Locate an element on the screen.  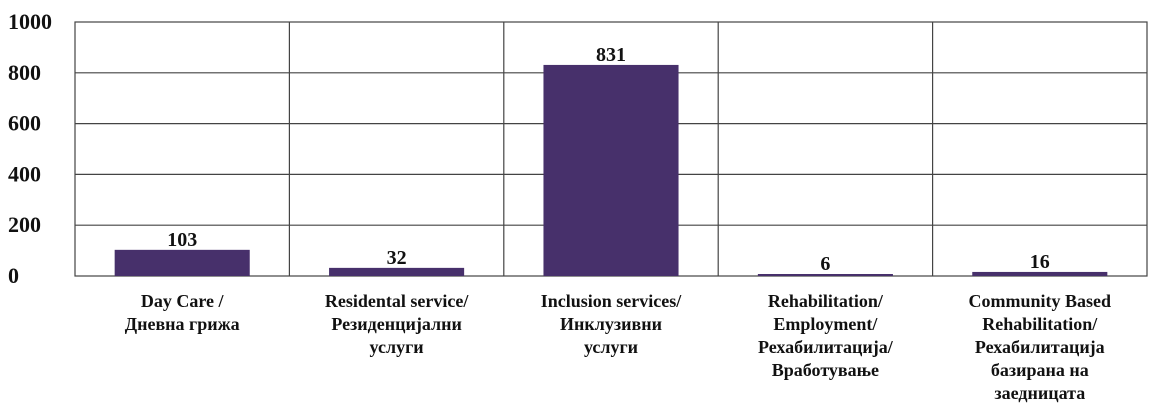
data-label: 6 is located at coordinates (825, 264).